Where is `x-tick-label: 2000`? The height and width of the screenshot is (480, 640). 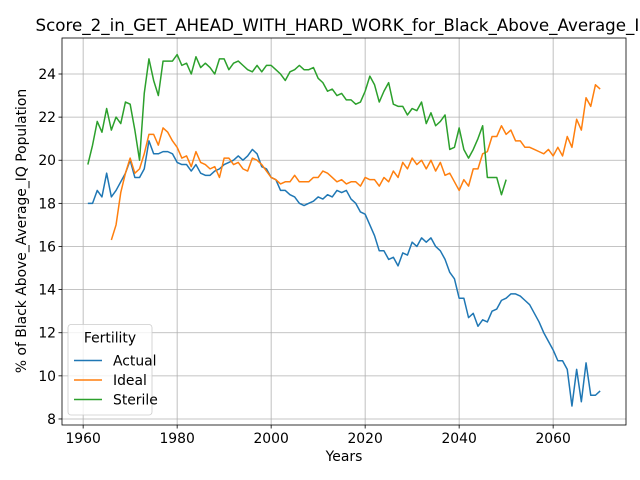
x-tick-label: 2000 is located at coordinates (270, 439).